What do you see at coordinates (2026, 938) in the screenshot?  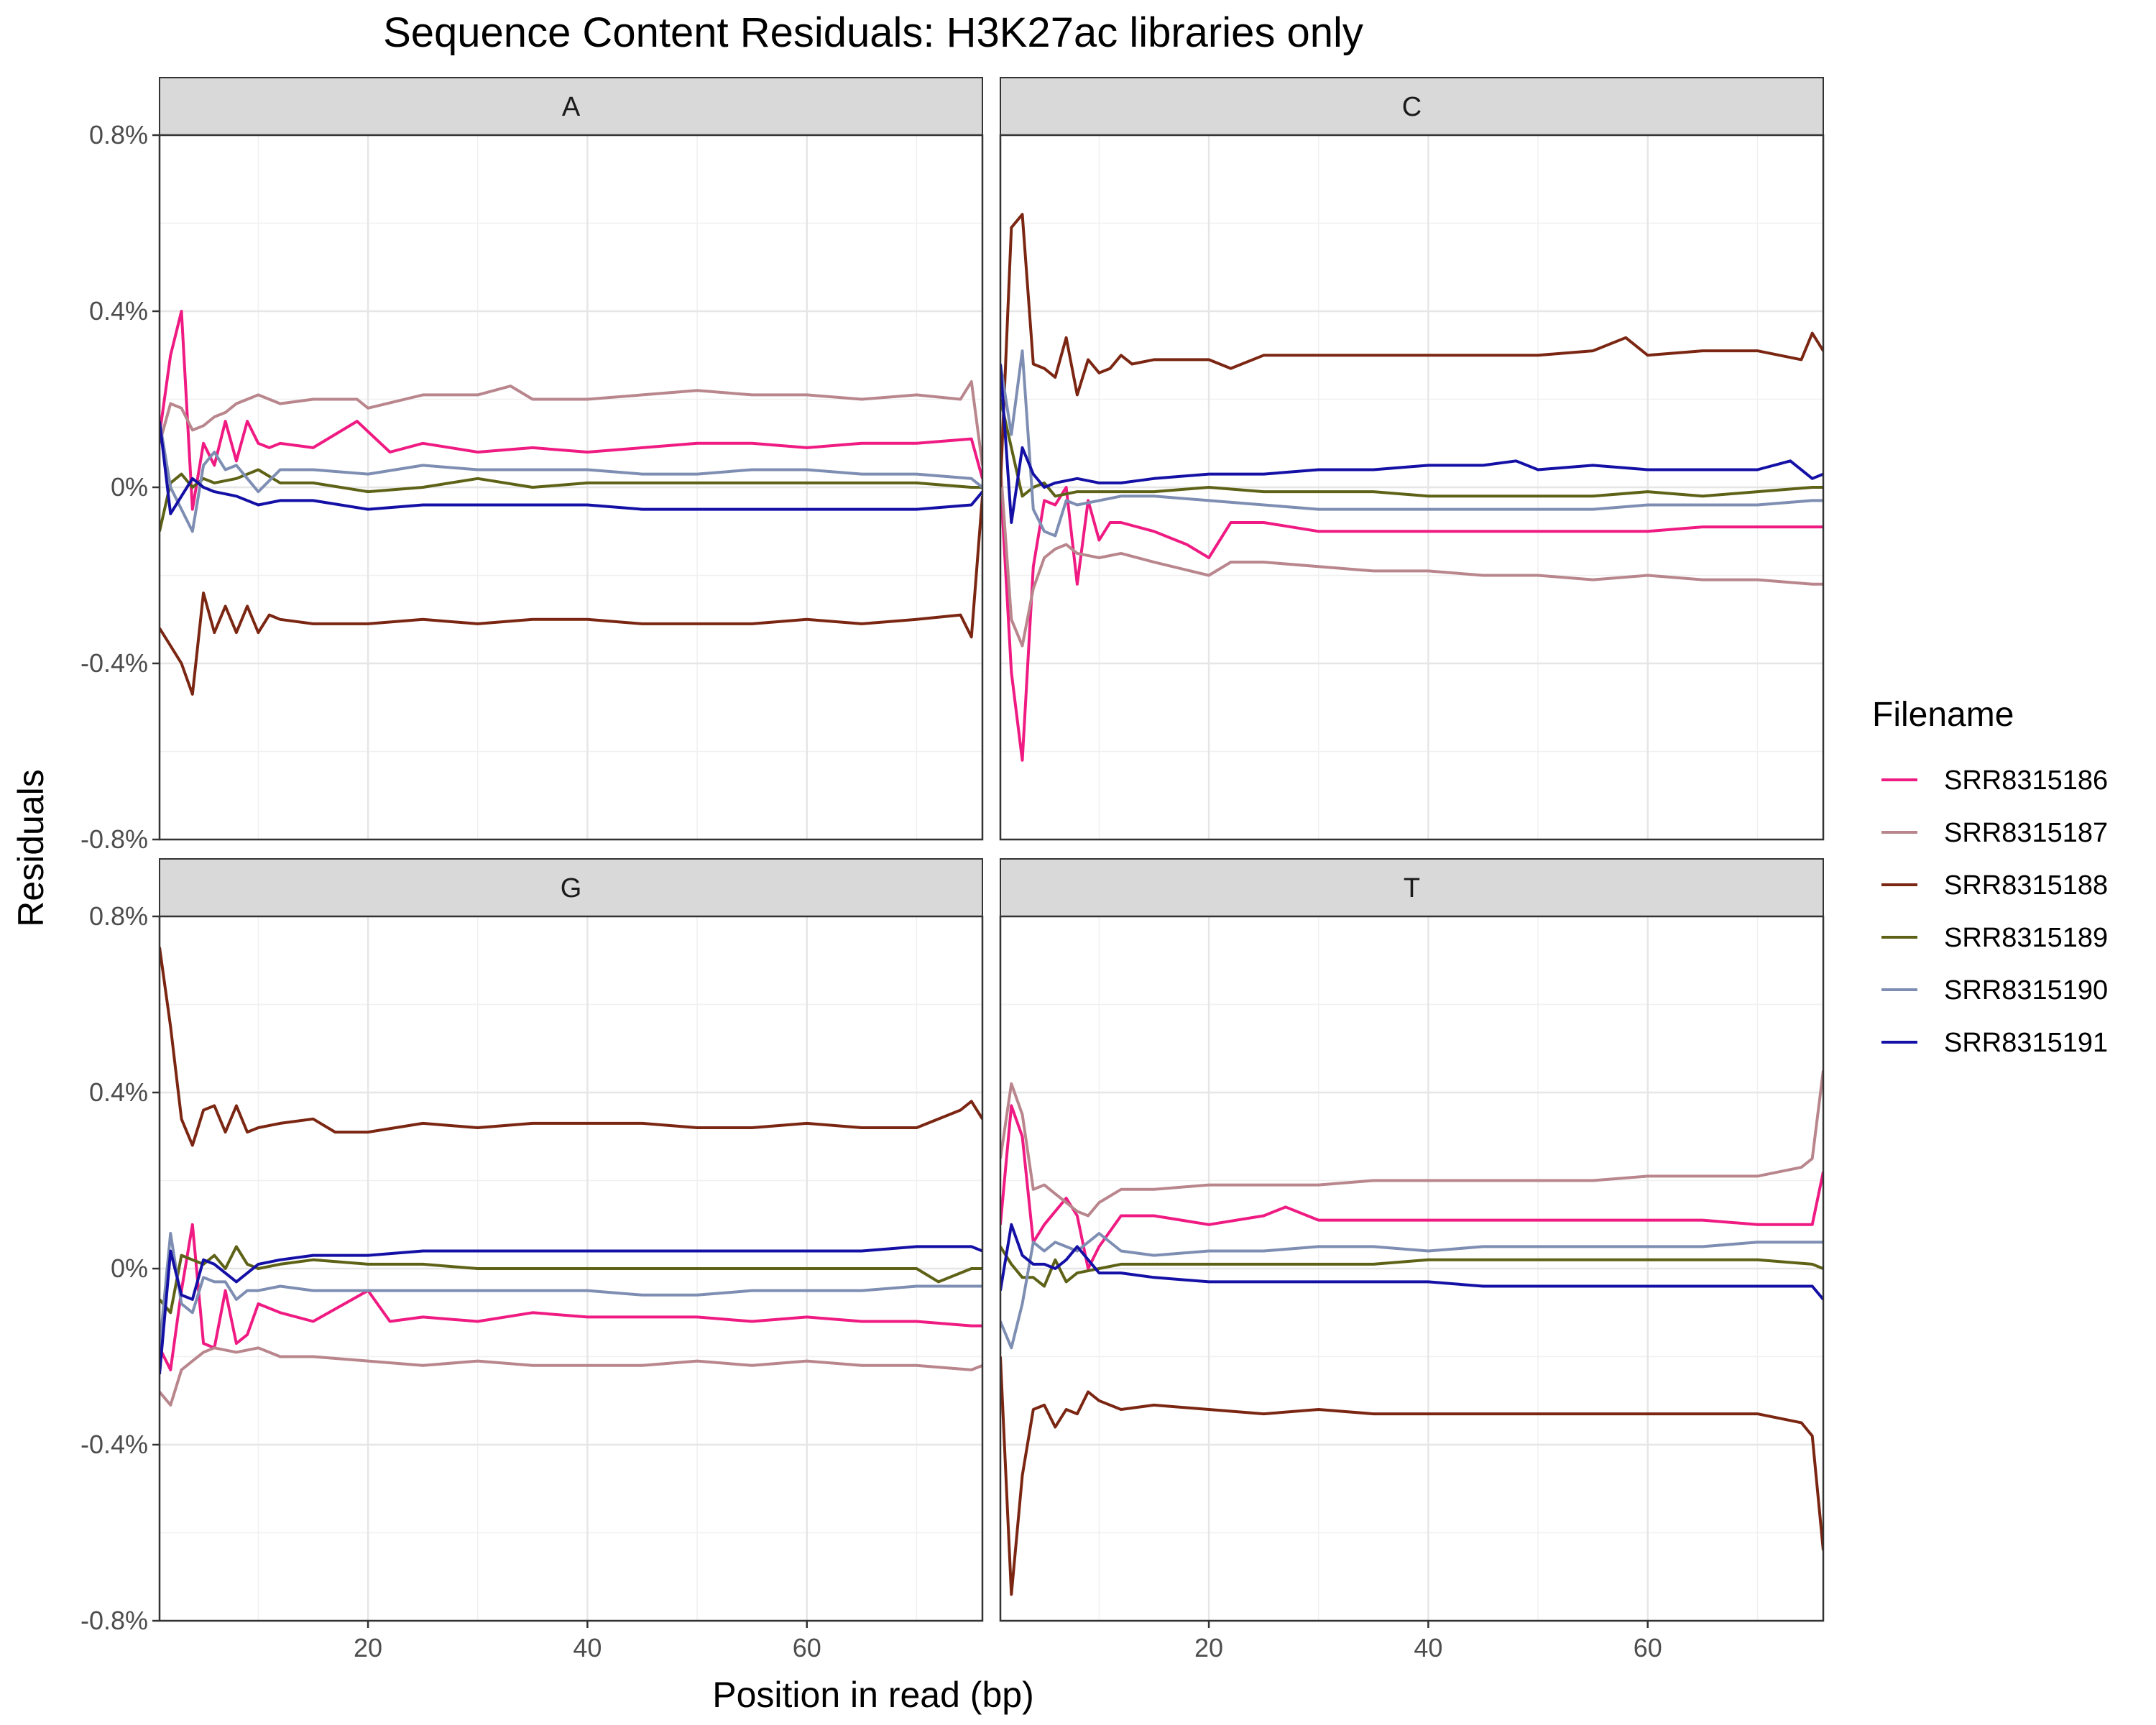 I see `legend-label: SRR8315189` at bounding box center [2026, 938].